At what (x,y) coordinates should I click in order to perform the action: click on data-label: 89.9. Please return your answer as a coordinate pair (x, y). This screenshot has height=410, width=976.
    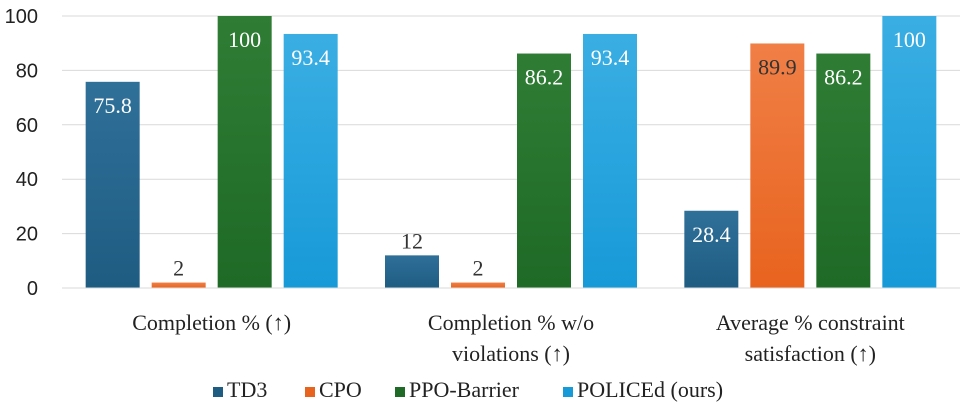
    Looking at the image, I should click on (777, 66).